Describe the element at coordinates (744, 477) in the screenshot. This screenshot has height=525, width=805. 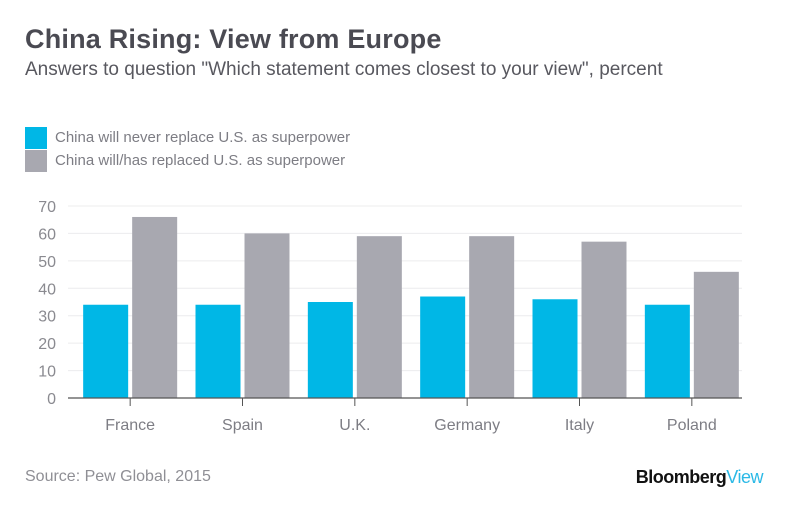
I see `brand-logo-view: View` at that location.